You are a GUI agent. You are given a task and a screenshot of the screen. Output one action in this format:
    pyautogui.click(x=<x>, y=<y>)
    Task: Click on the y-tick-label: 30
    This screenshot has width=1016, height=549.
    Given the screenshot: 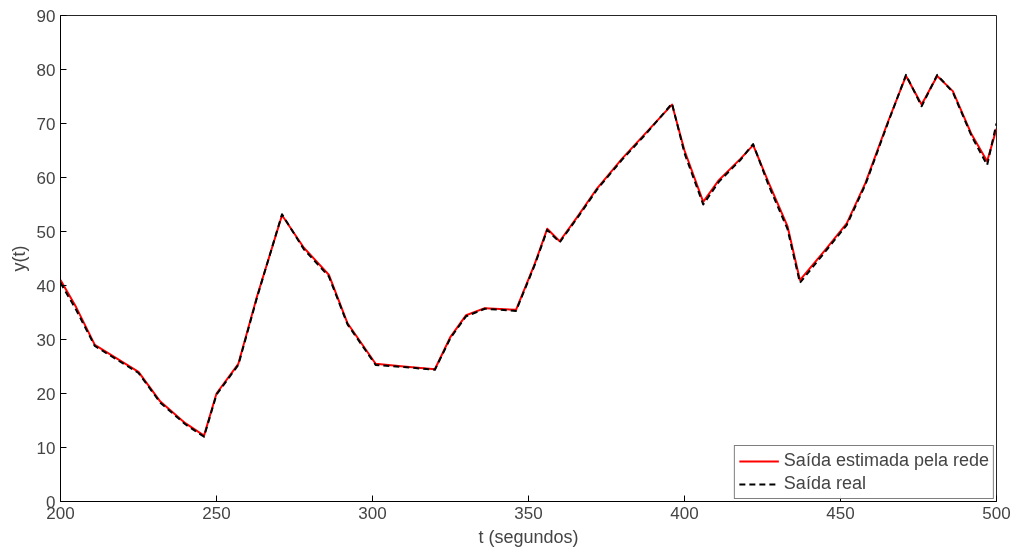 What is the action you would take?
    pyautogui.click(x=46, y=340)
    